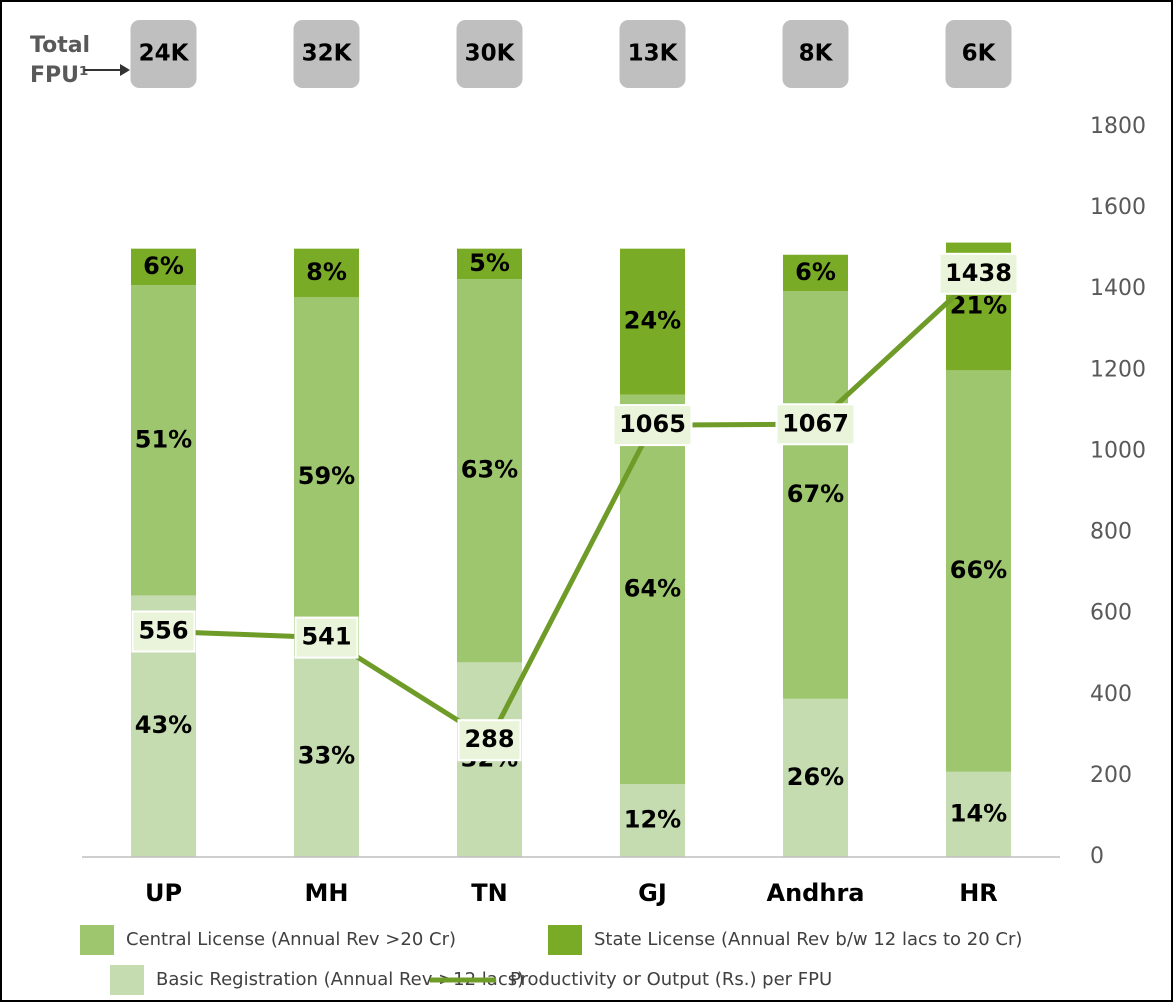 This screenshot has width=1173, height=1002. What do you see at coordinates (671, 979) in the screenshot?
I see `legend-label: Productivity or Output (Rs.) per FPU` at bounding box center [671, 979].